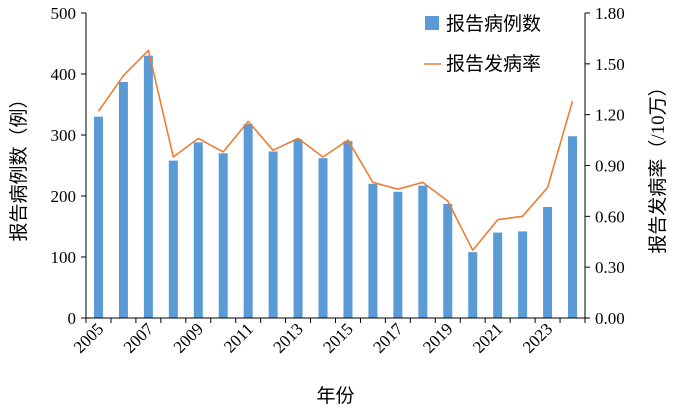  I want to click on bar-2005, so click(98, 217).